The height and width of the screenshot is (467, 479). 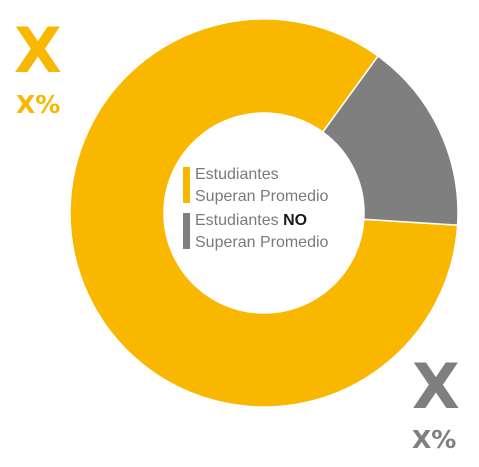 What do you see at coordinates (295, 220) in the screenshot?
I see `legend-label-no-superan-emphasis: NO` at bounding box center [295, 220].